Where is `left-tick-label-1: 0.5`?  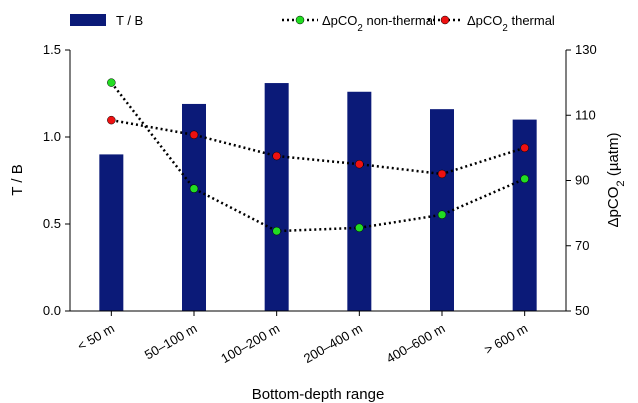 left-tick-label-1: 0.5 is located at coordinates (52, 223).